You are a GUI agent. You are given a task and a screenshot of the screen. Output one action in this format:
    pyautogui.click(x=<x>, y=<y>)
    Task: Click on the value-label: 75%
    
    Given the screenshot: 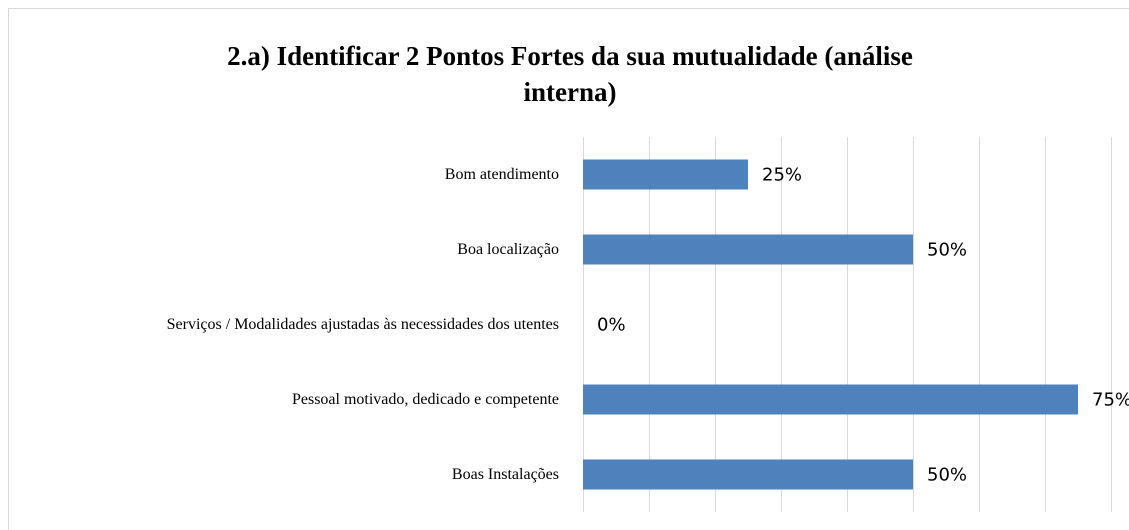 What is the action you would take?
    pyautogui.click(x=1110, y=400)
    